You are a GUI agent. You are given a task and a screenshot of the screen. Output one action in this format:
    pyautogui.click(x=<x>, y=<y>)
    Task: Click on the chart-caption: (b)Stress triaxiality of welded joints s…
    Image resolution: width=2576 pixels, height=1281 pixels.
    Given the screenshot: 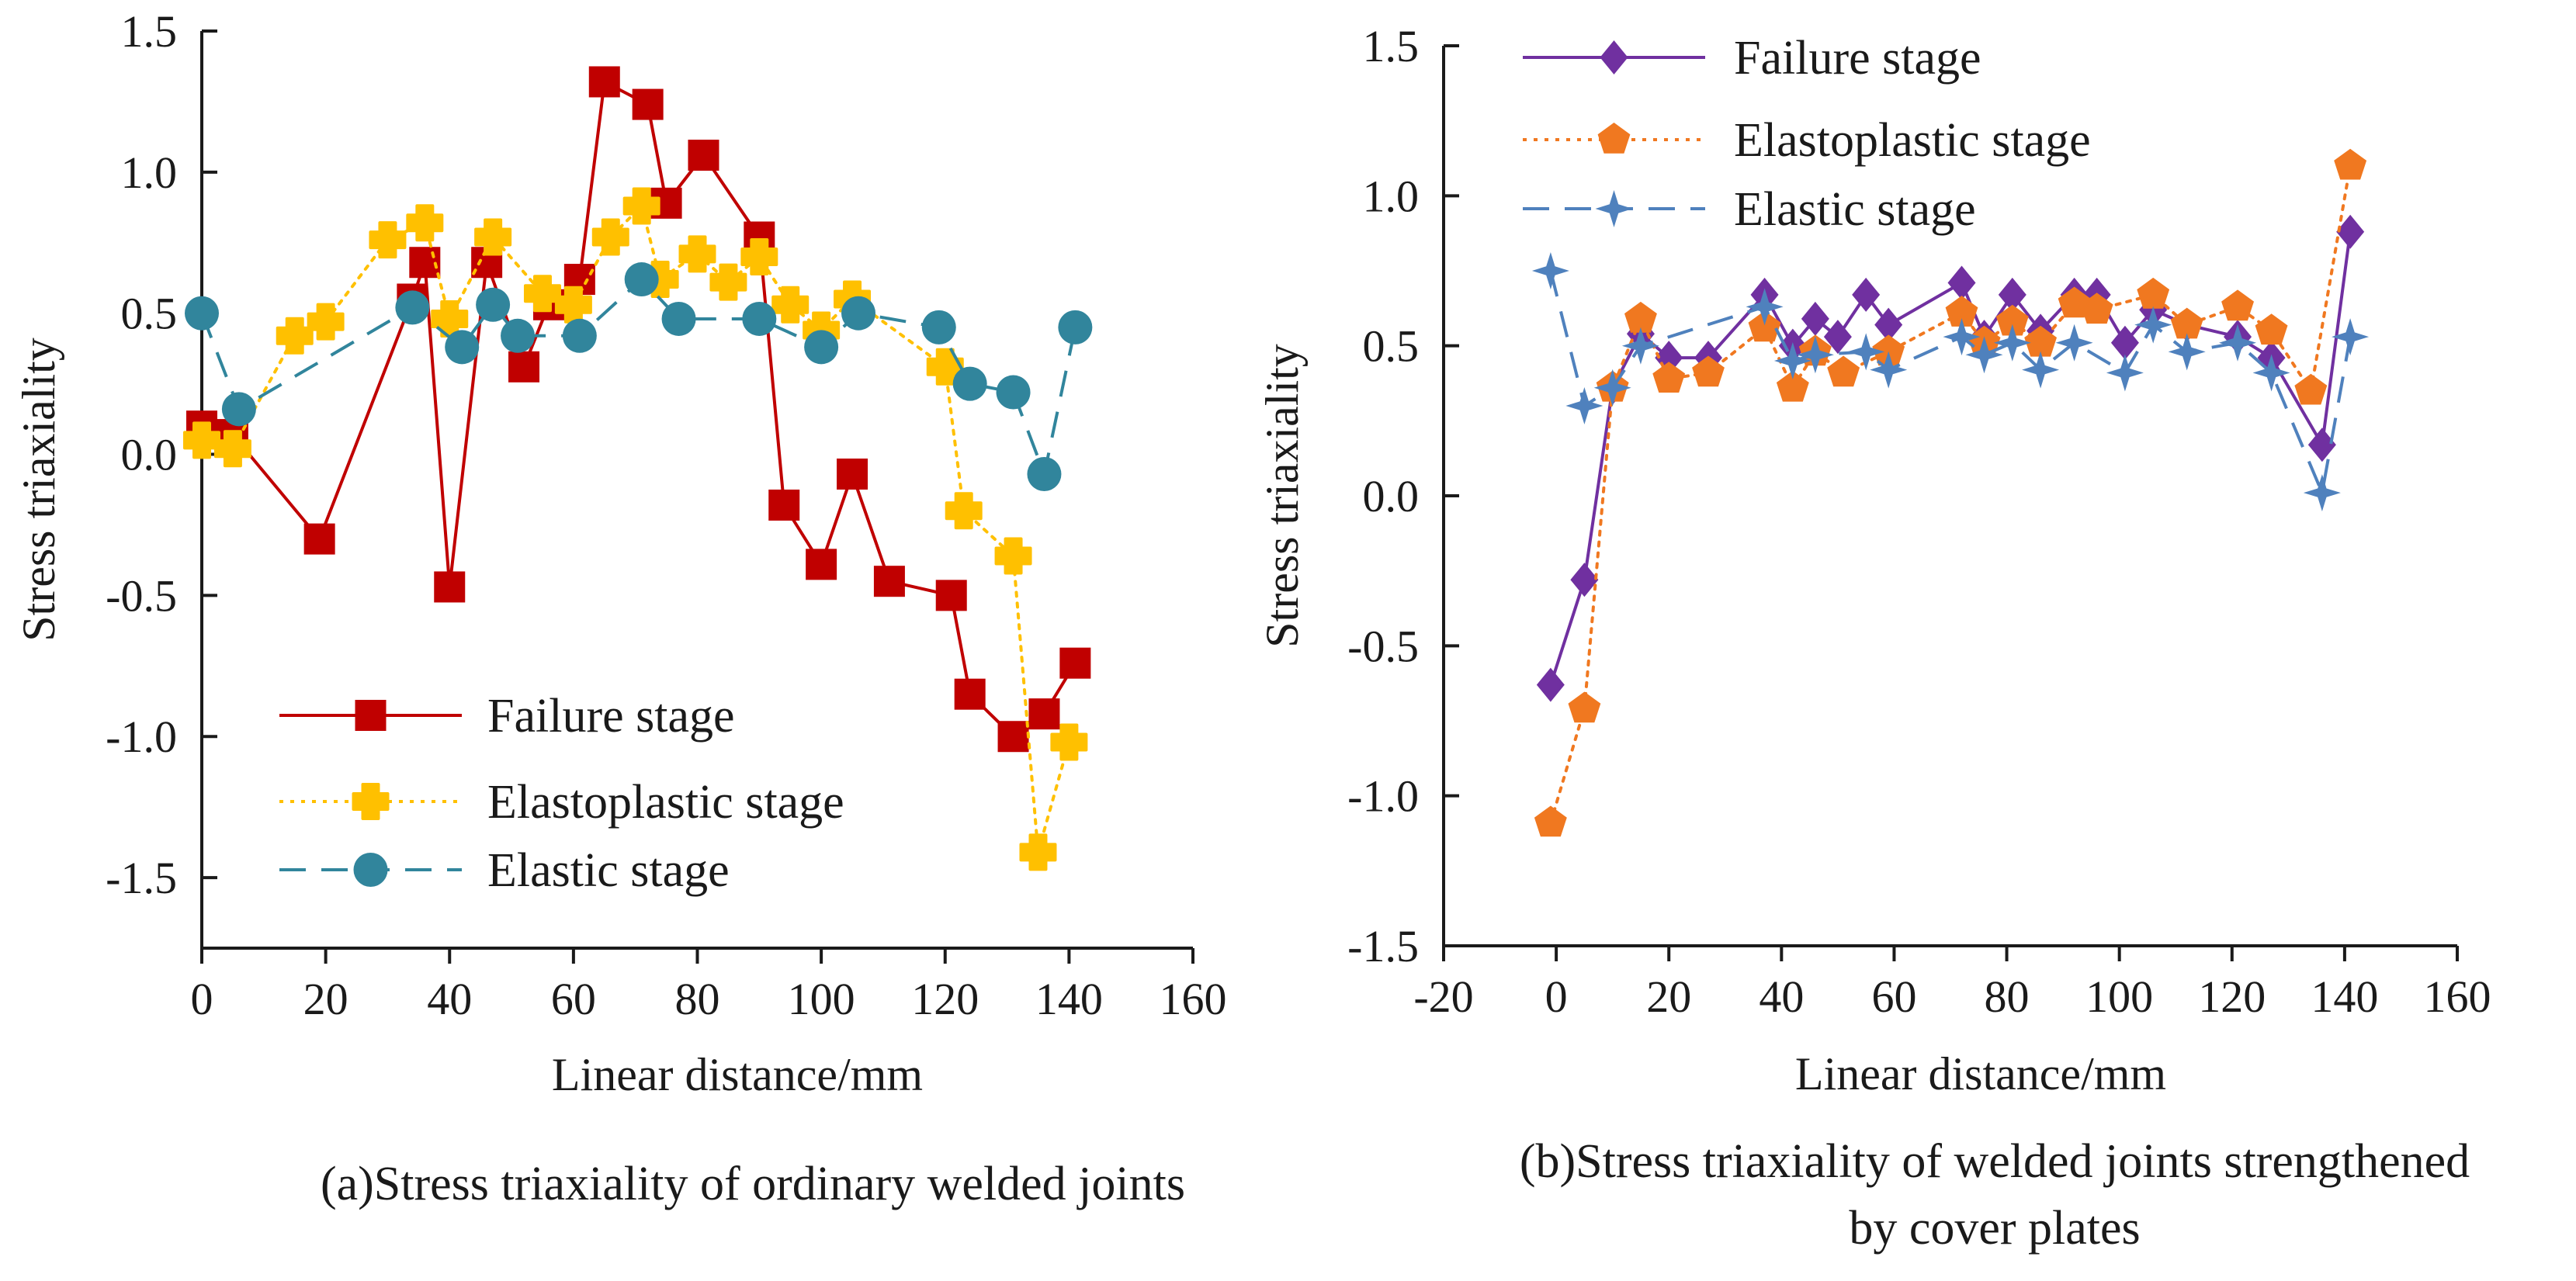 What is the action you would take?
    pyautogui.click(x=1995, y=1162)
    